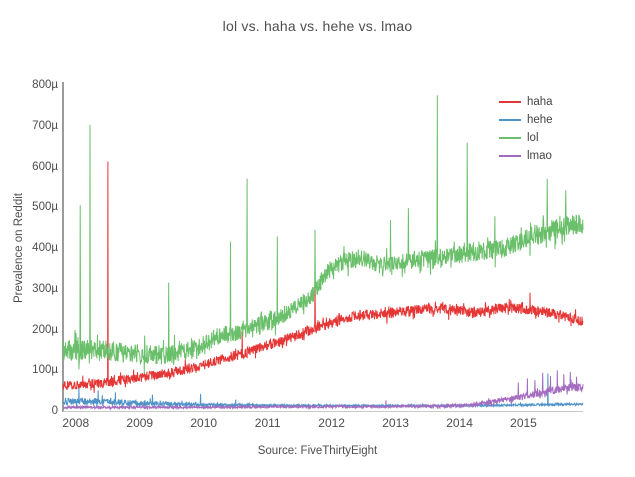  I want to click on y-tick-label: 600µ, so click(45, 166).